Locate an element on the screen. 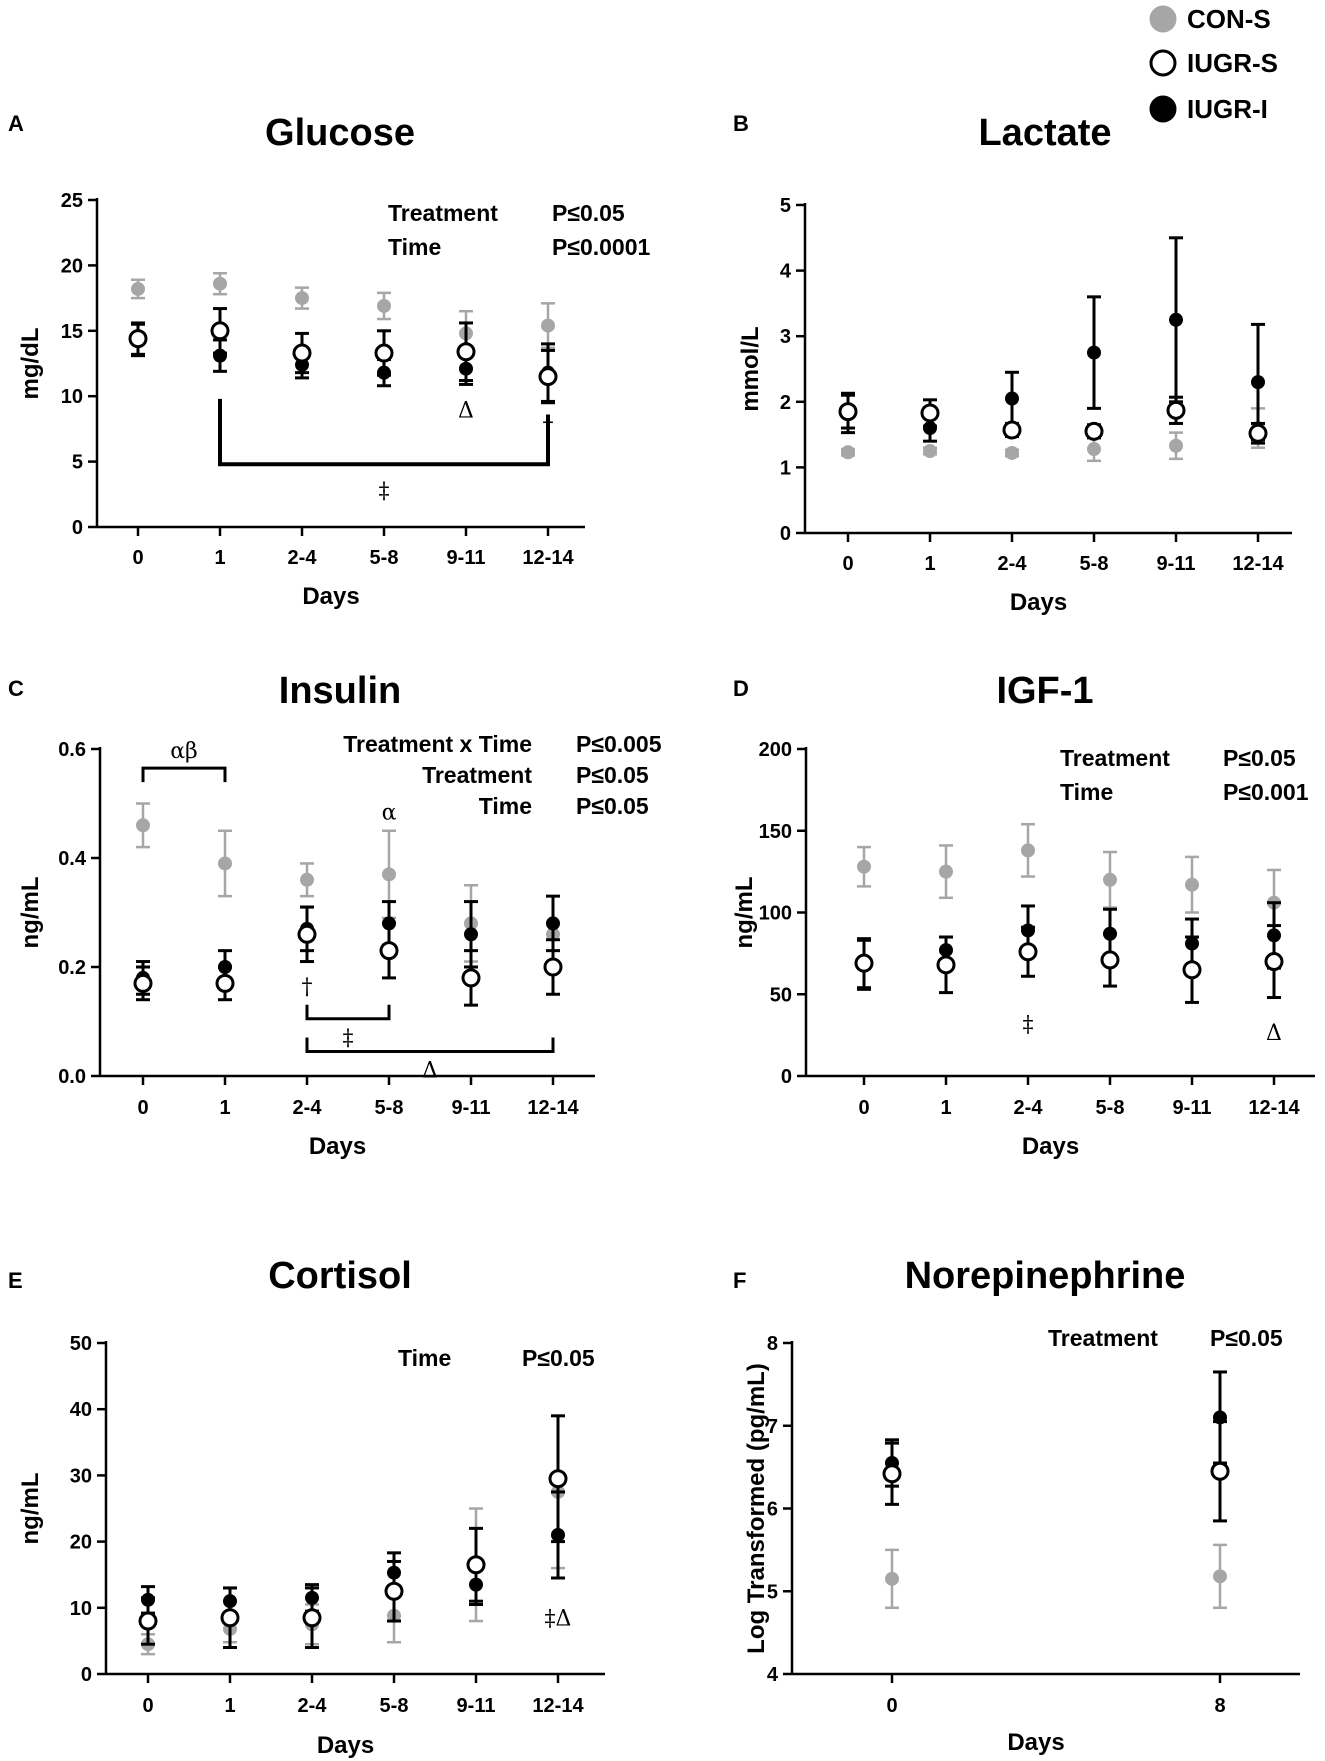  y-tick-label: 10 is located at coordinates (81, 1609).